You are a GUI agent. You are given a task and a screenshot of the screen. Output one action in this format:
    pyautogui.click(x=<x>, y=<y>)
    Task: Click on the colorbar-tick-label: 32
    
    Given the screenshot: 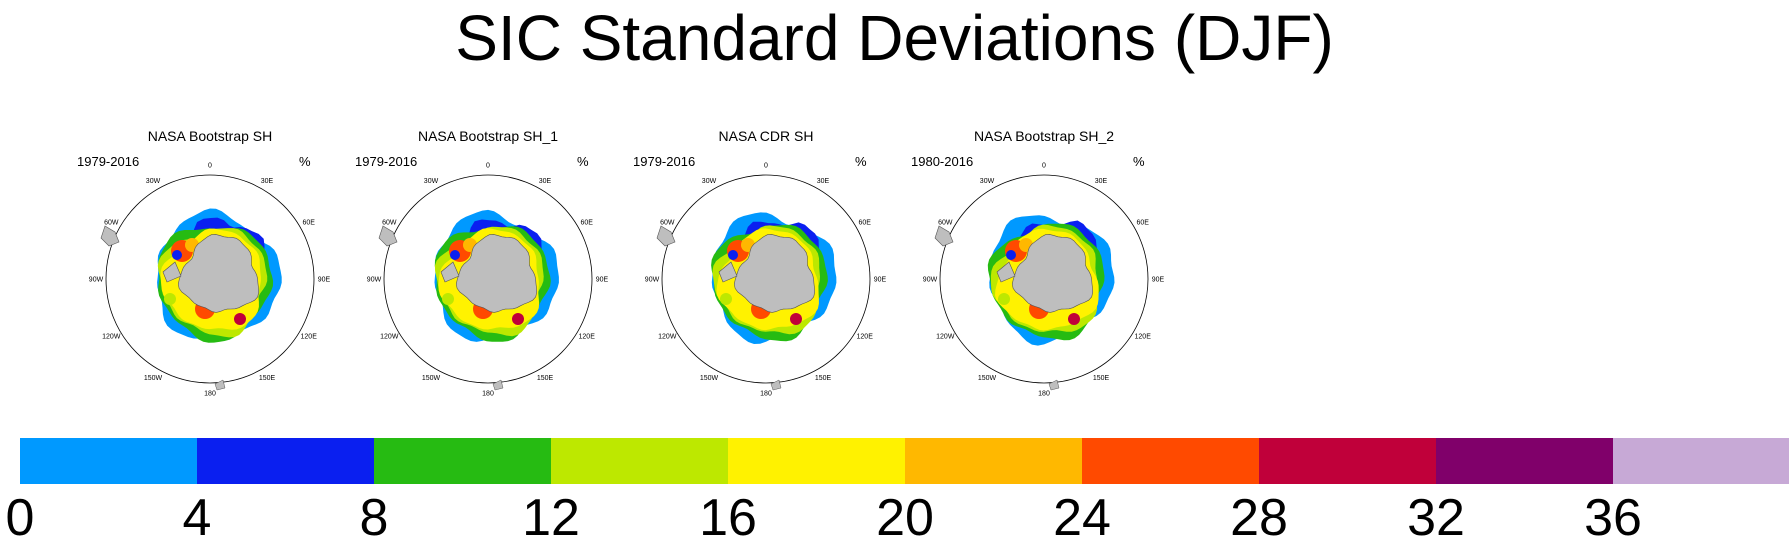 What is the action you would take?
    pyautogui.click(x=1436, y=518)
    